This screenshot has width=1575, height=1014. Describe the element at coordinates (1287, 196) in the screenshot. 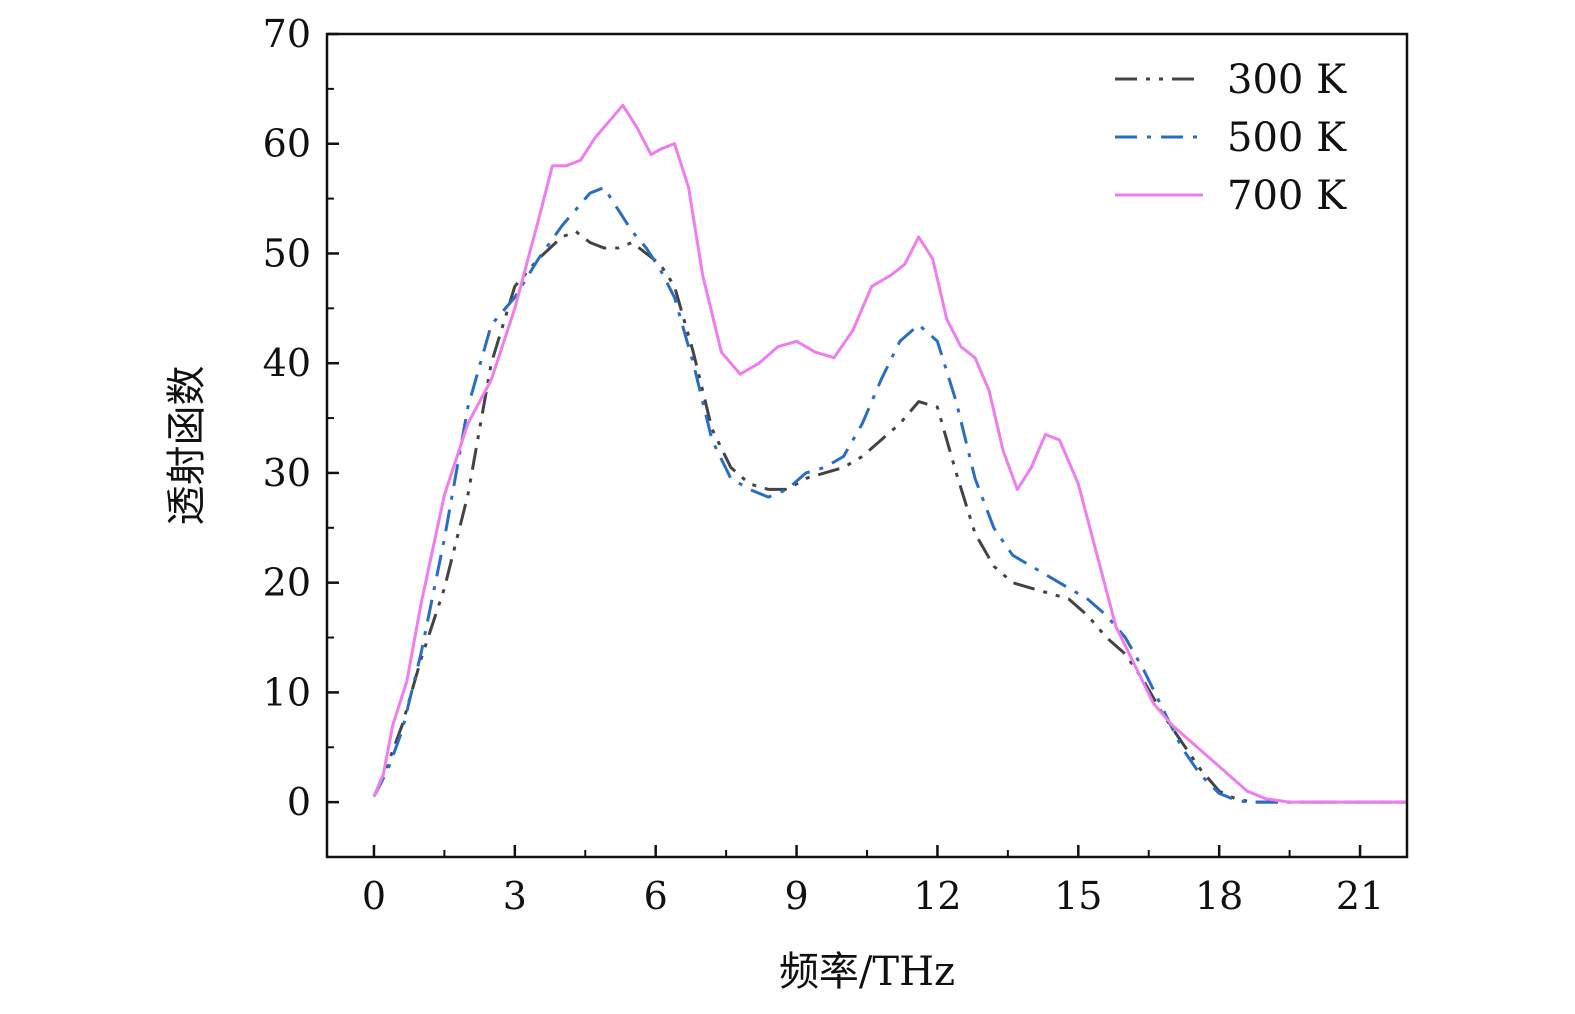

I see `legend-label: 700 K` at that location.